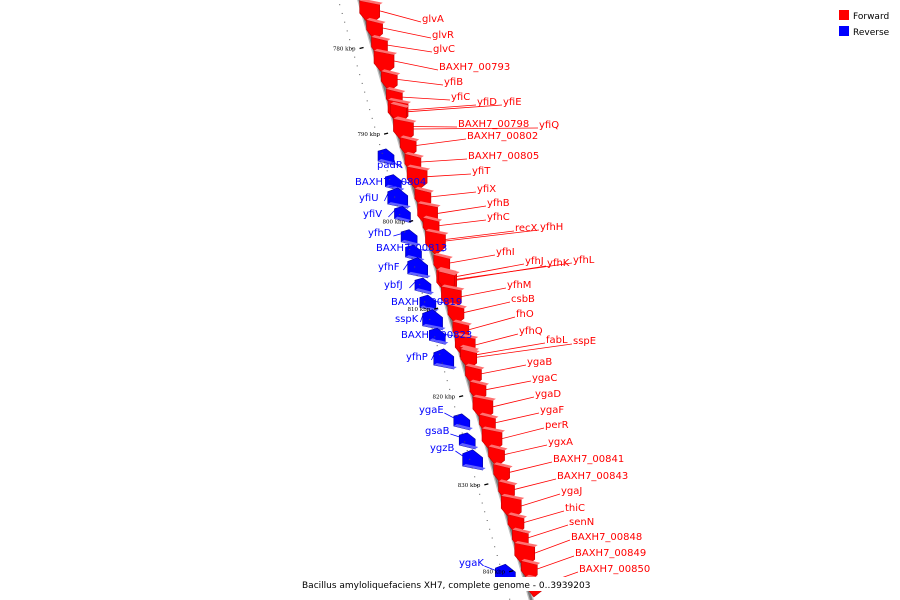 The height and width of the screenshot is (600, 900). I want to click on legend: Forward Reverse, so click(864, 24).